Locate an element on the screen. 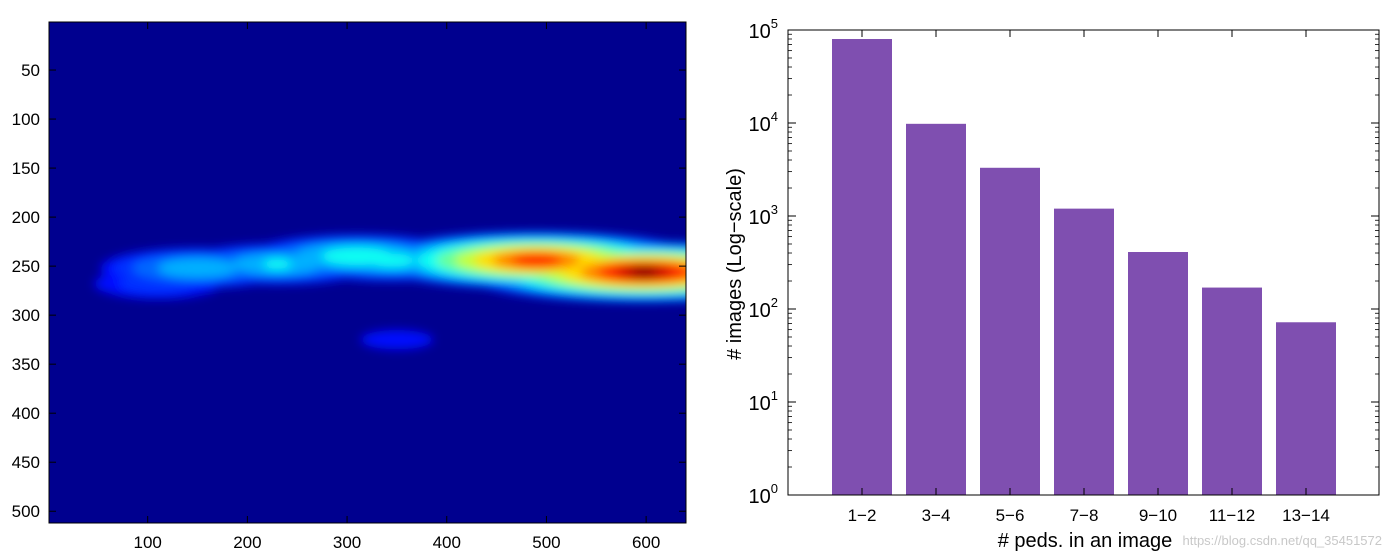  bar-x-tick-label: 13−14 is located at coordinates (1306, 515).